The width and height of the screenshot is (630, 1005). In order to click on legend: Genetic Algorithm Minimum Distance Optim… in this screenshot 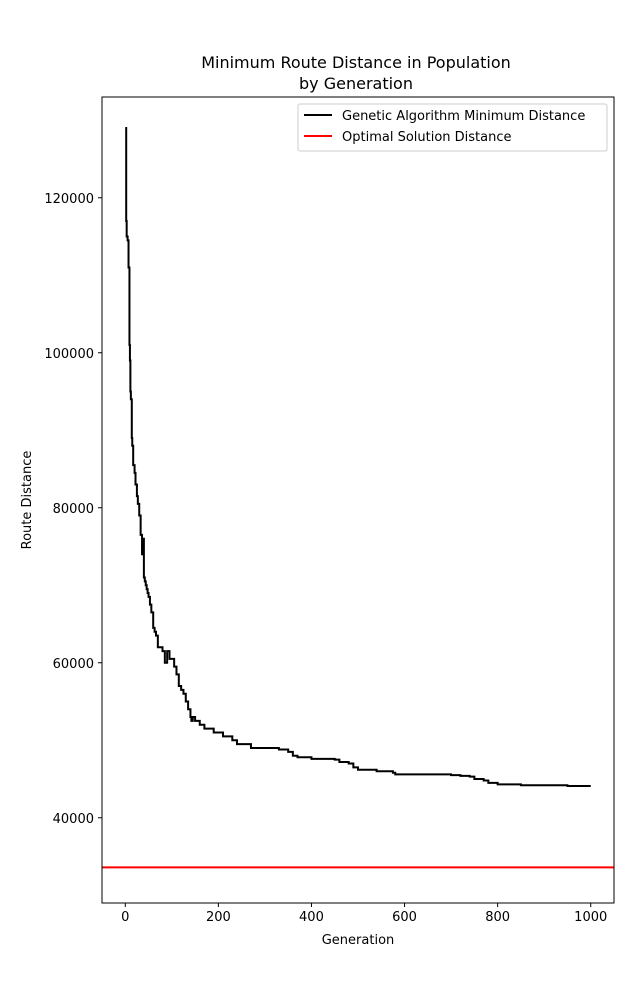, I will do `click(452, 127)`.